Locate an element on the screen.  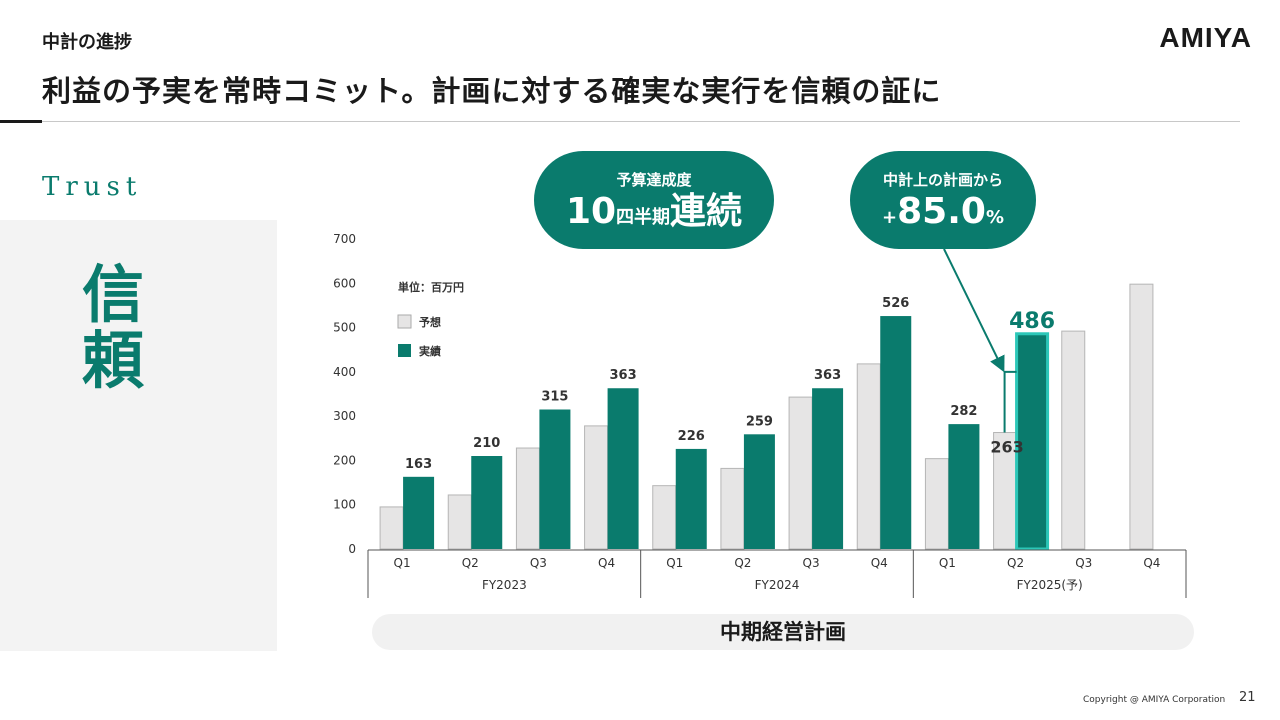
chart-annotations is located at coordinates (980, 340).